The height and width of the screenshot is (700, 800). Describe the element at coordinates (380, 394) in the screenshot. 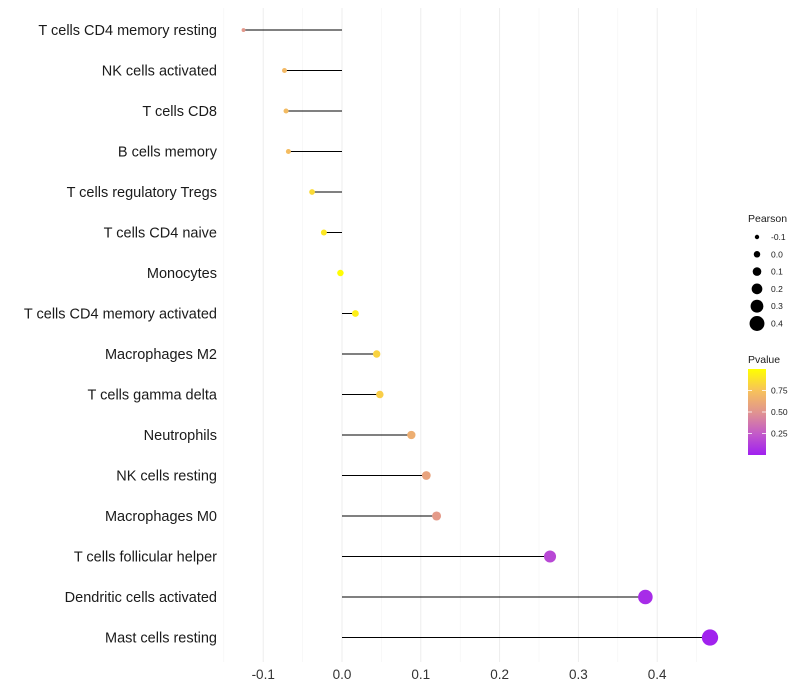

I see `point-t-cells-gamma-delta` at that location.